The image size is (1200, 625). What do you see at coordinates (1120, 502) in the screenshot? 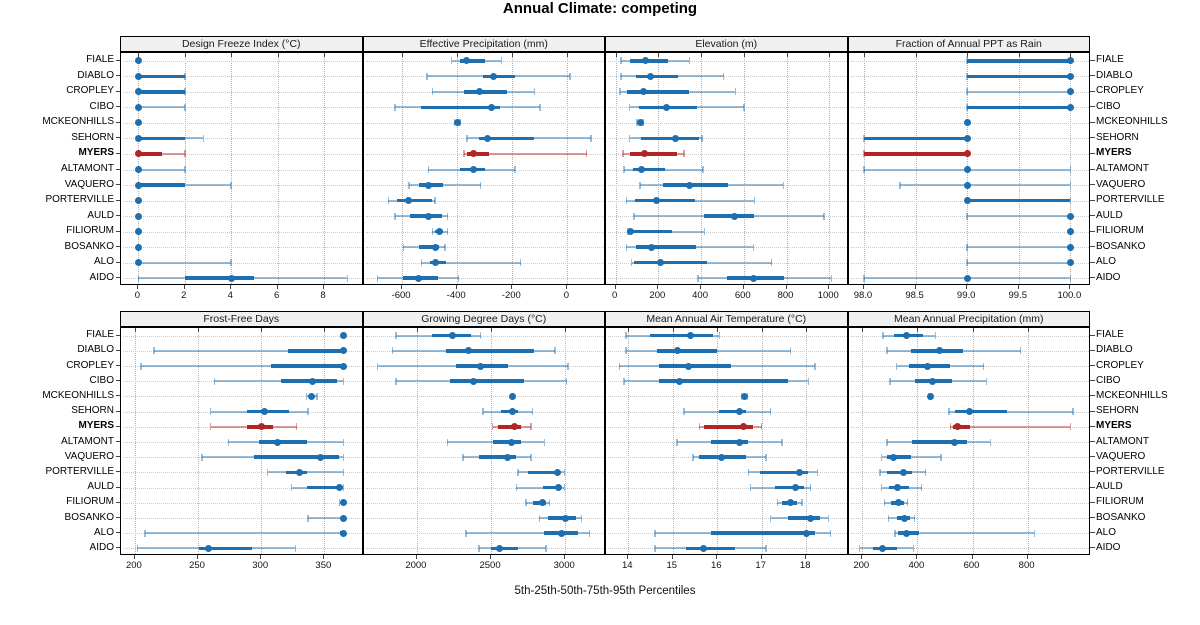
I see `site-label-right: FILIORUM` at bounding box center [1120, 502].